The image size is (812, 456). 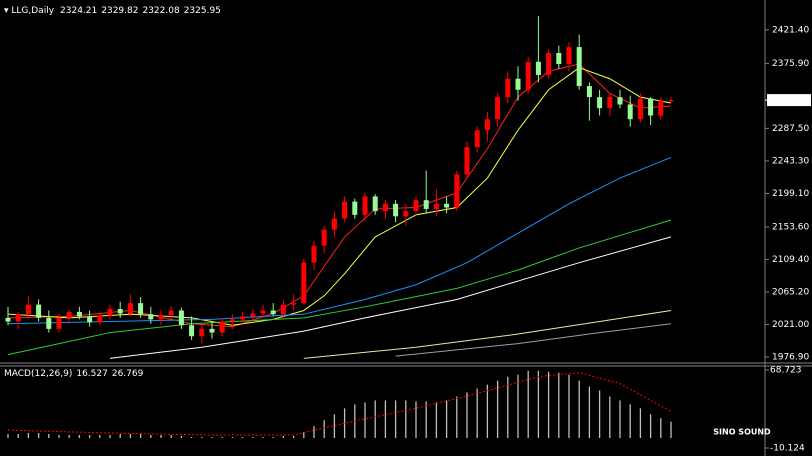 What do you see at coordinates (92, 374) in the screenshot?
I see `macd-value: 16.527` at bounding box center [92, 374].